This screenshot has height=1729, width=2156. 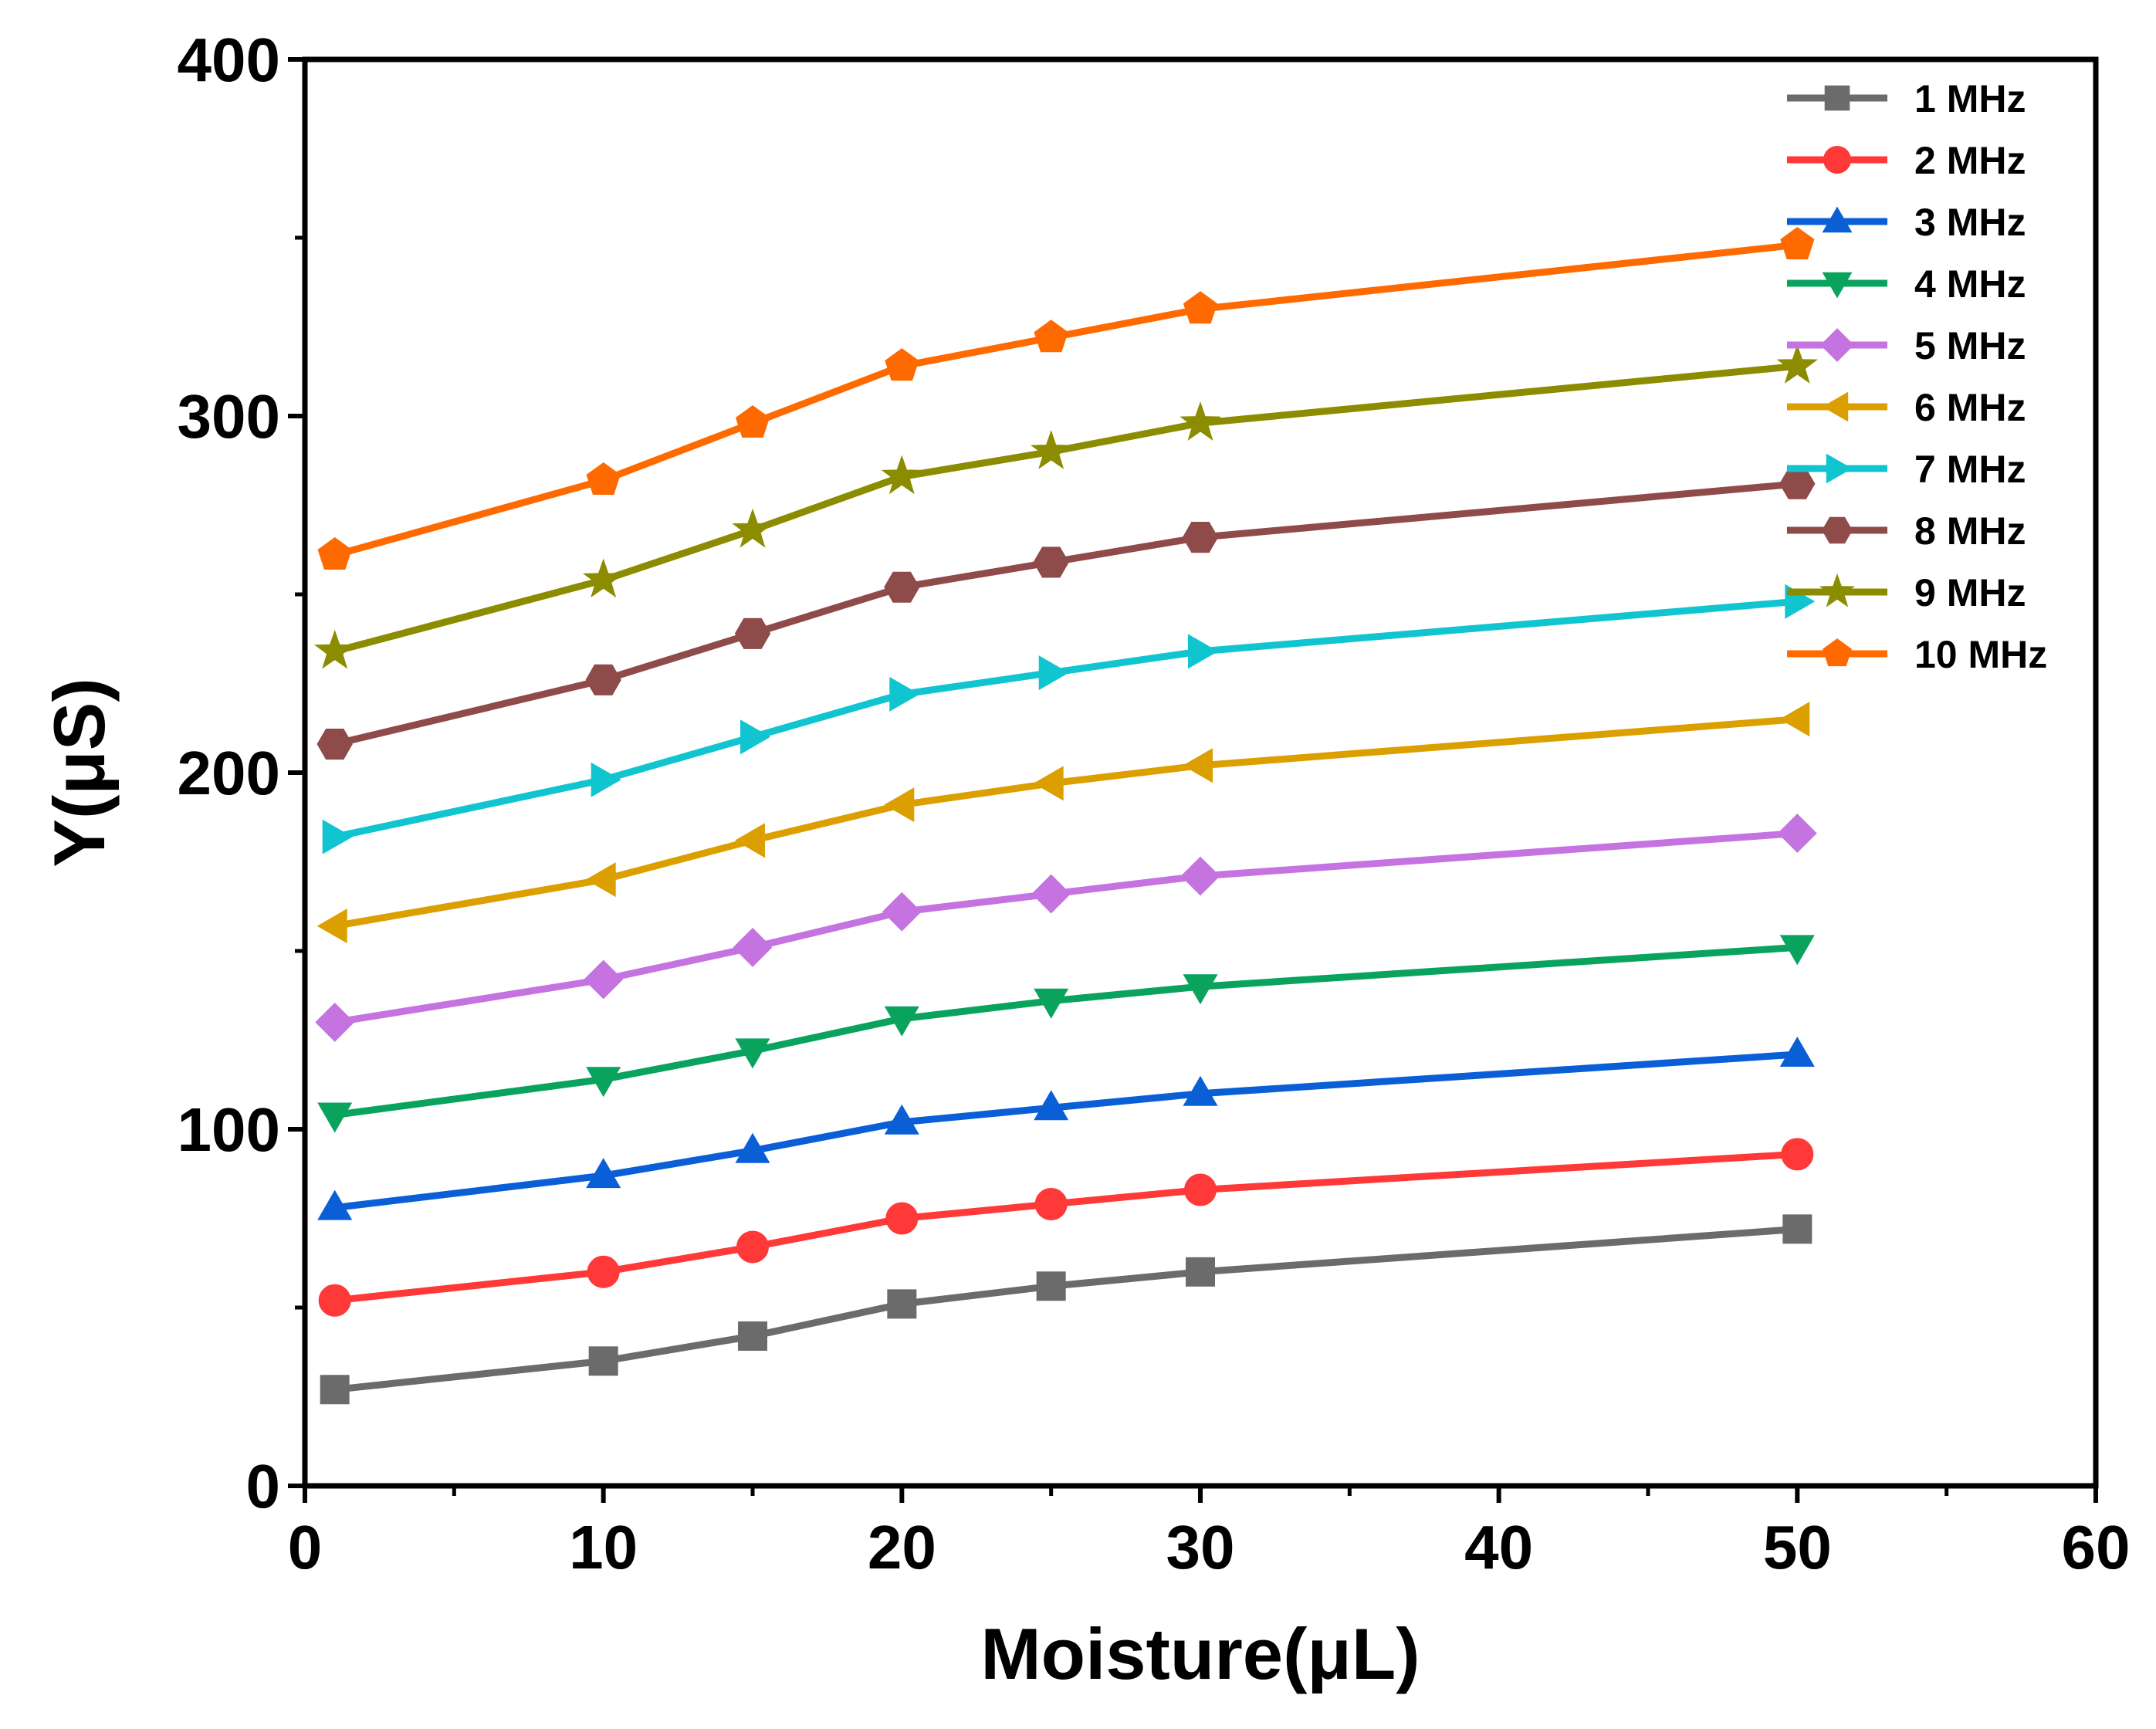 What do you see at coordinates (229, 773) in the screenshot?
I see `y-tick-label: 200` at bounding box center [229, 773].